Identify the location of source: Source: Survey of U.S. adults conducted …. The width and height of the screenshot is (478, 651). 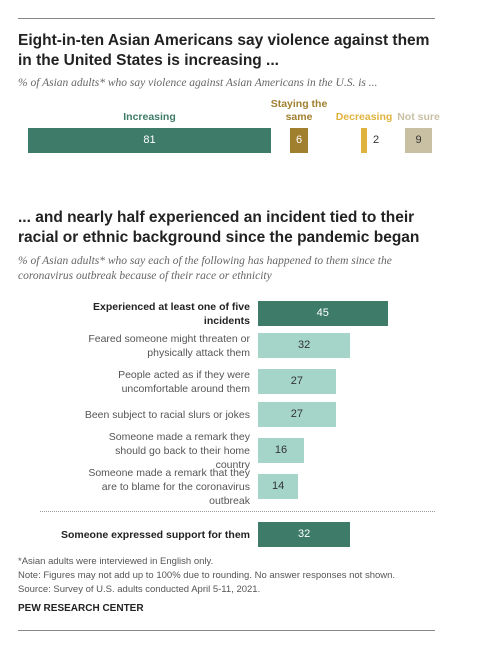
(139, 589).